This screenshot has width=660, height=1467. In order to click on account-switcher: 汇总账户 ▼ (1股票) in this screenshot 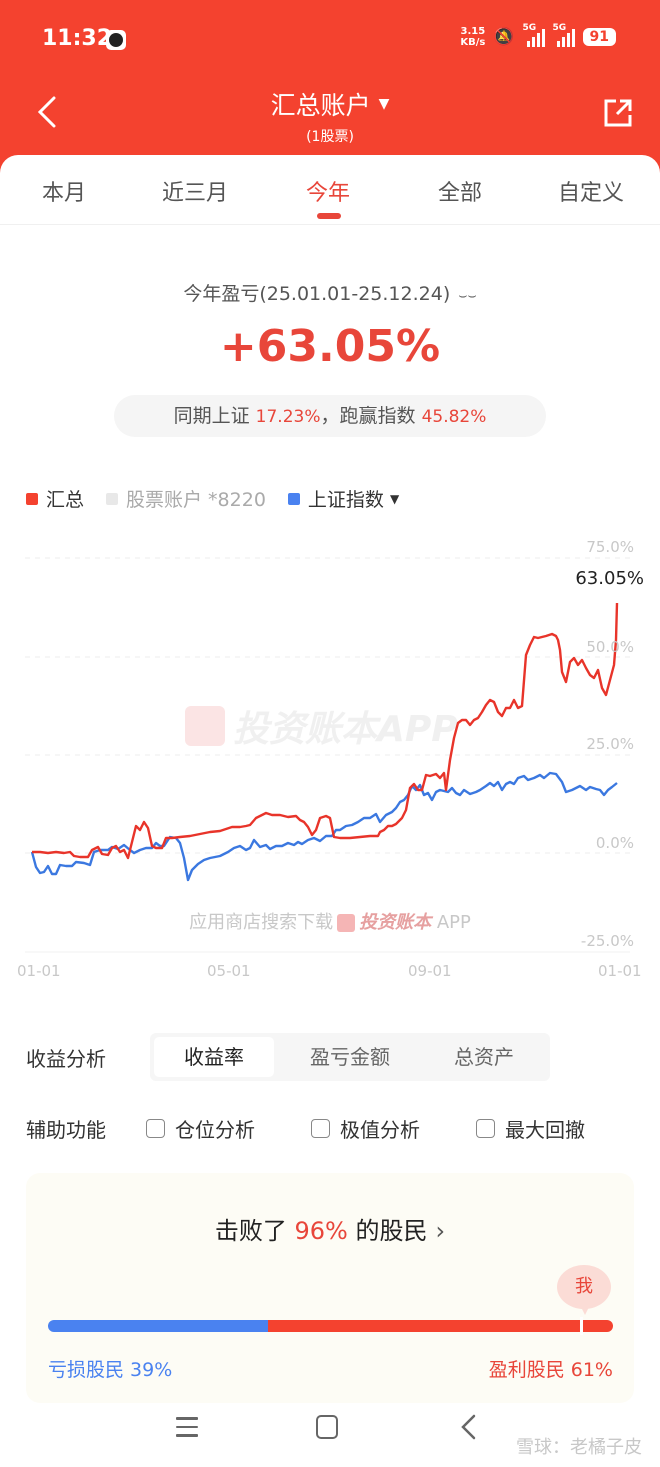, I will do `click(330, 116)`.